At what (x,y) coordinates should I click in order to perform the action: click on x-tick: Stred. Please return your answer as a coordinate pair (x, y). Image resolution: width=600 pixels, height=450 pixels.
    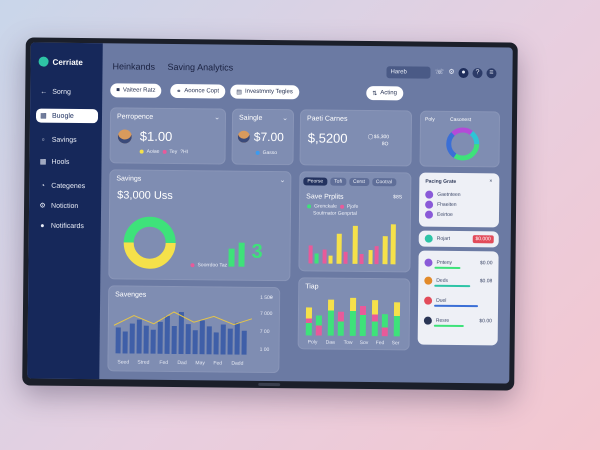
    Looking at the image, I should click on (143, 362).